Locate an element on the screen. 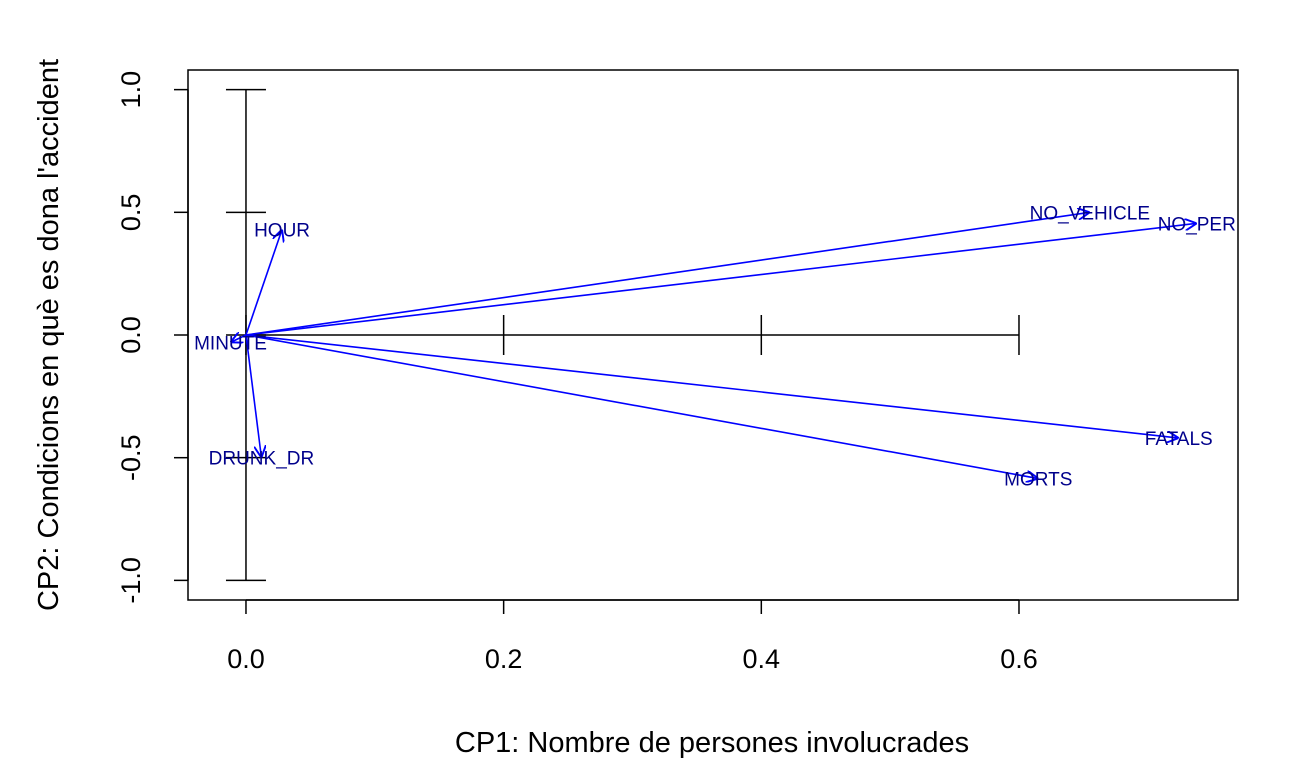  y-tick-label: 0.5 is located at coordinates (131, 213).